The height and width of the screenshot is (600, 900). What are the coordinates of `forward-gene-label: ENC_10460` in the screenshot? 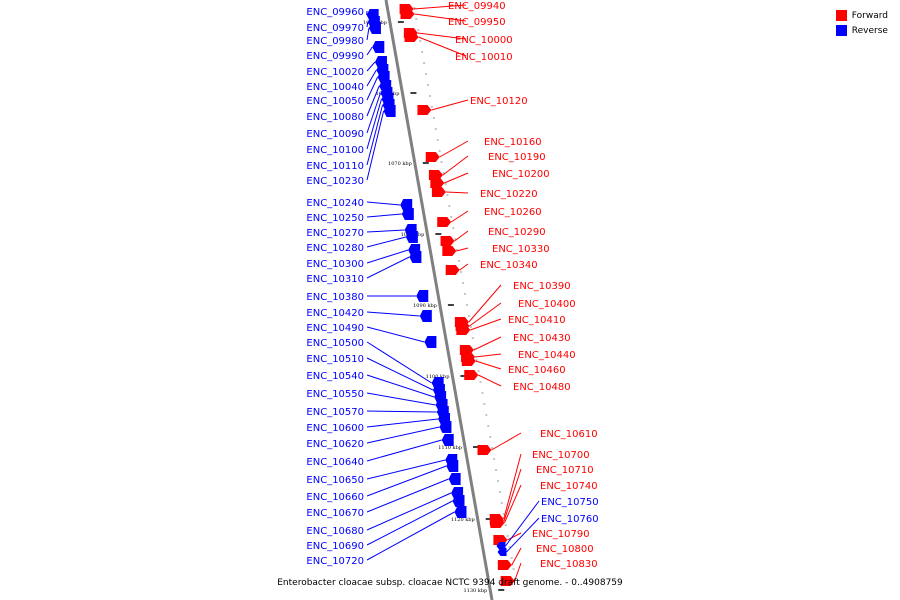 It's located at (537, 370).